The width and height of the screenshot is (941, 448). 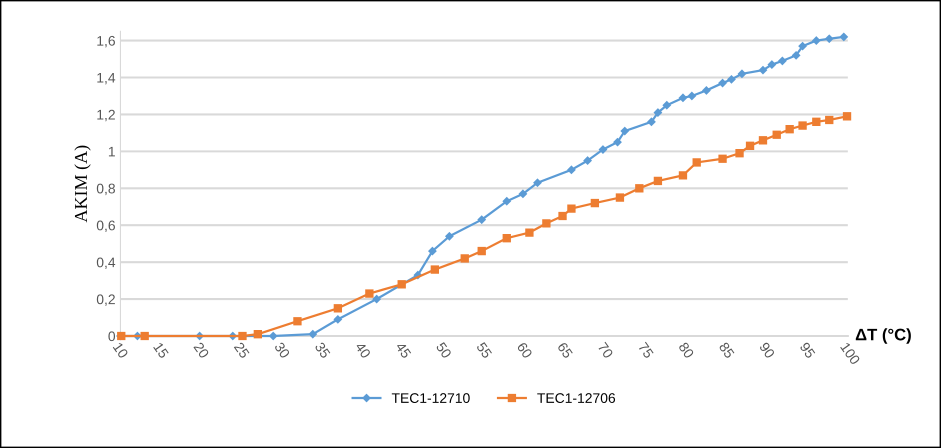 I want to click on x-axis-title: ΔT (°C), so click(x=883, y=336).